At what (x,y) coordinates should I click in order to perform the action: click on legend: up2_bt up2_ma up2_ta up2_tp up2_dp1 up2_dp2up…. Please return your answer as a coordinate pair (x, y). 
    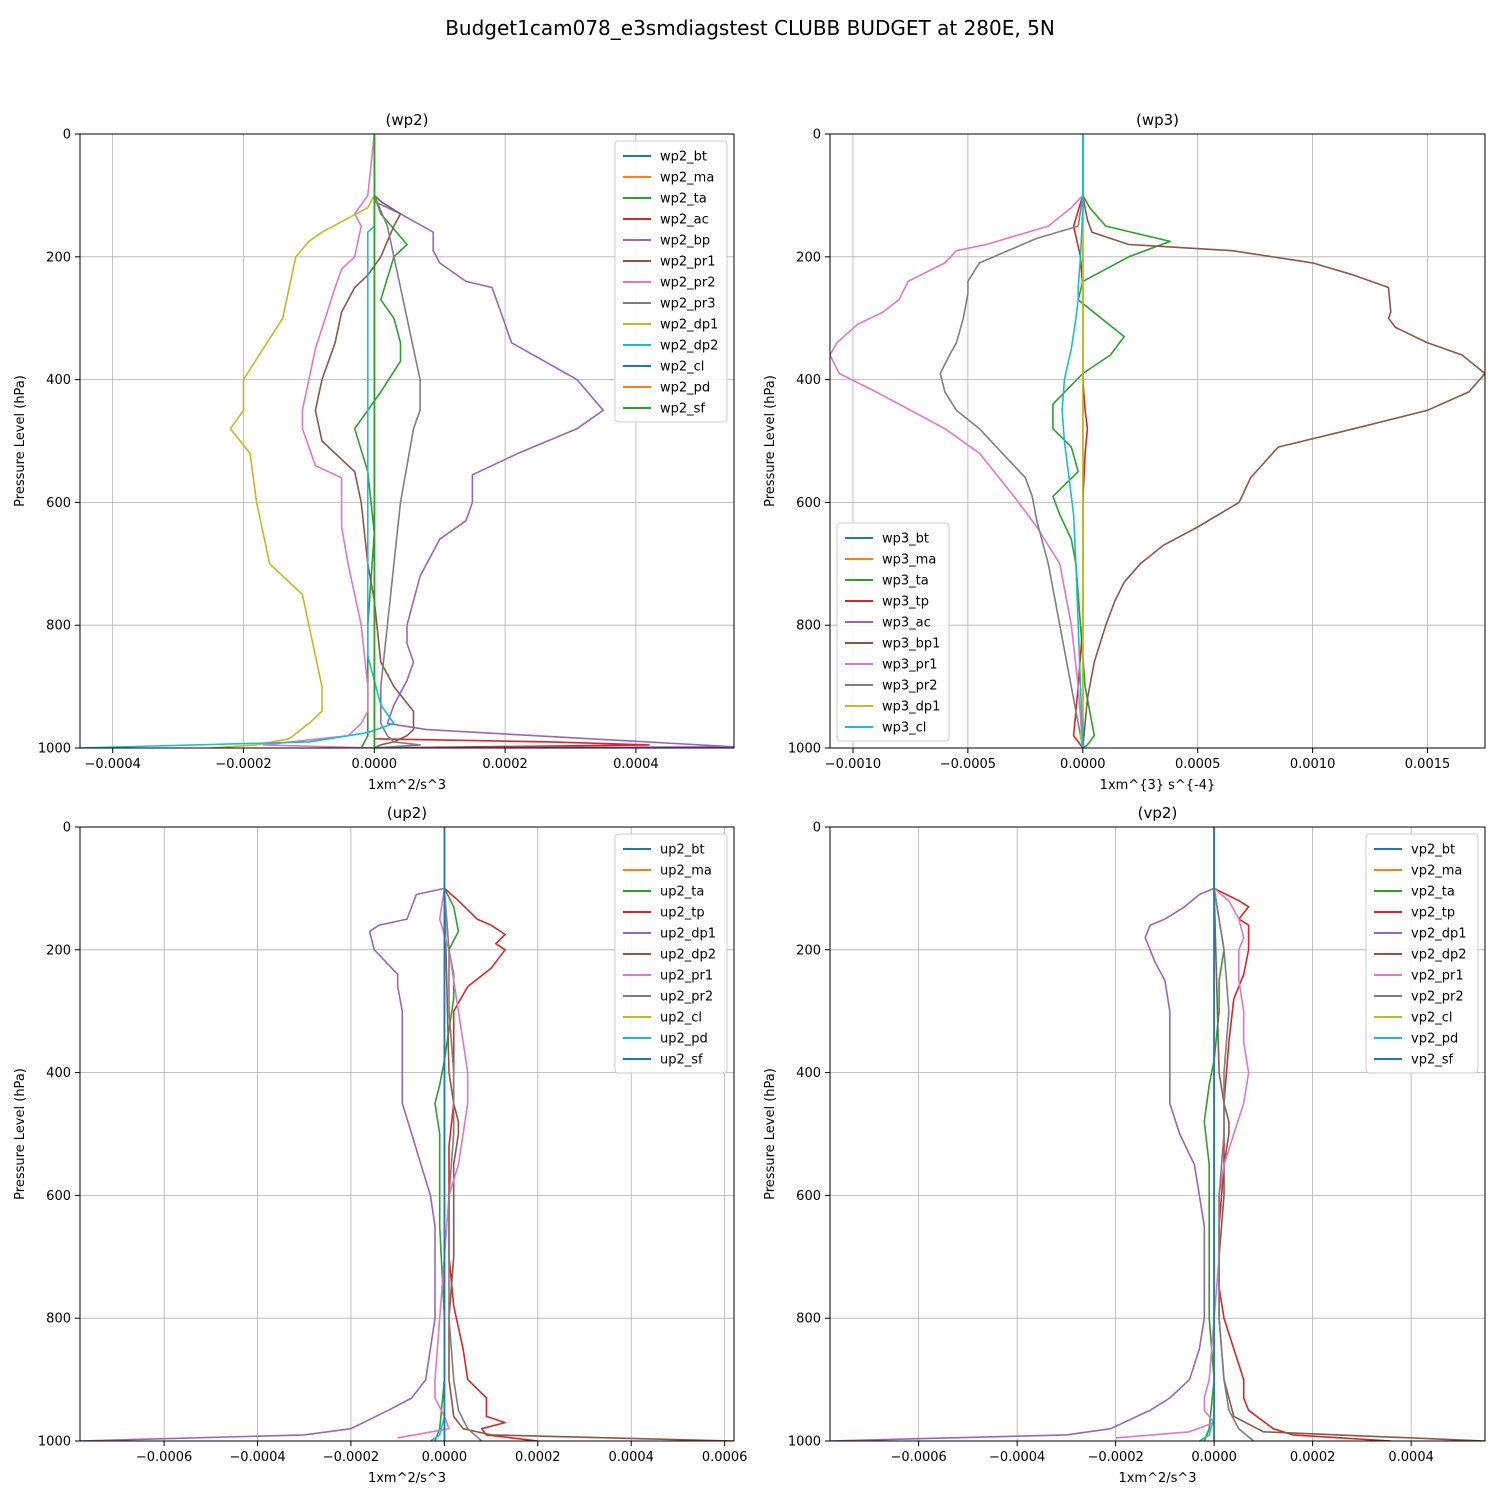
    Looking at the image, I should click on (671, 953).